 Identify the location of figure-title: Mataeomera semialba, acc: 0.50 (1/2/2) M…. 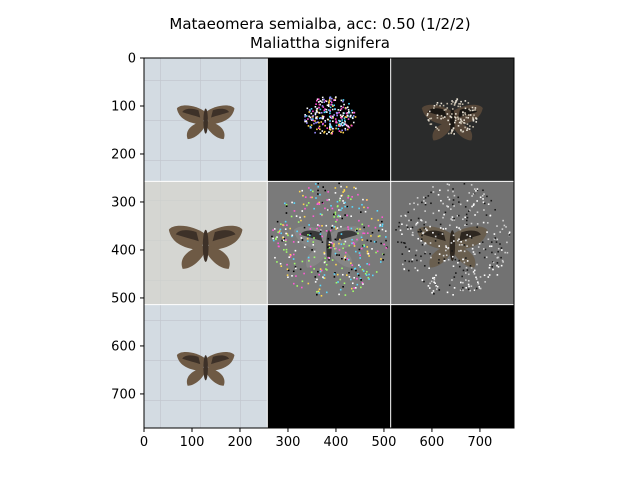
(320, 34).